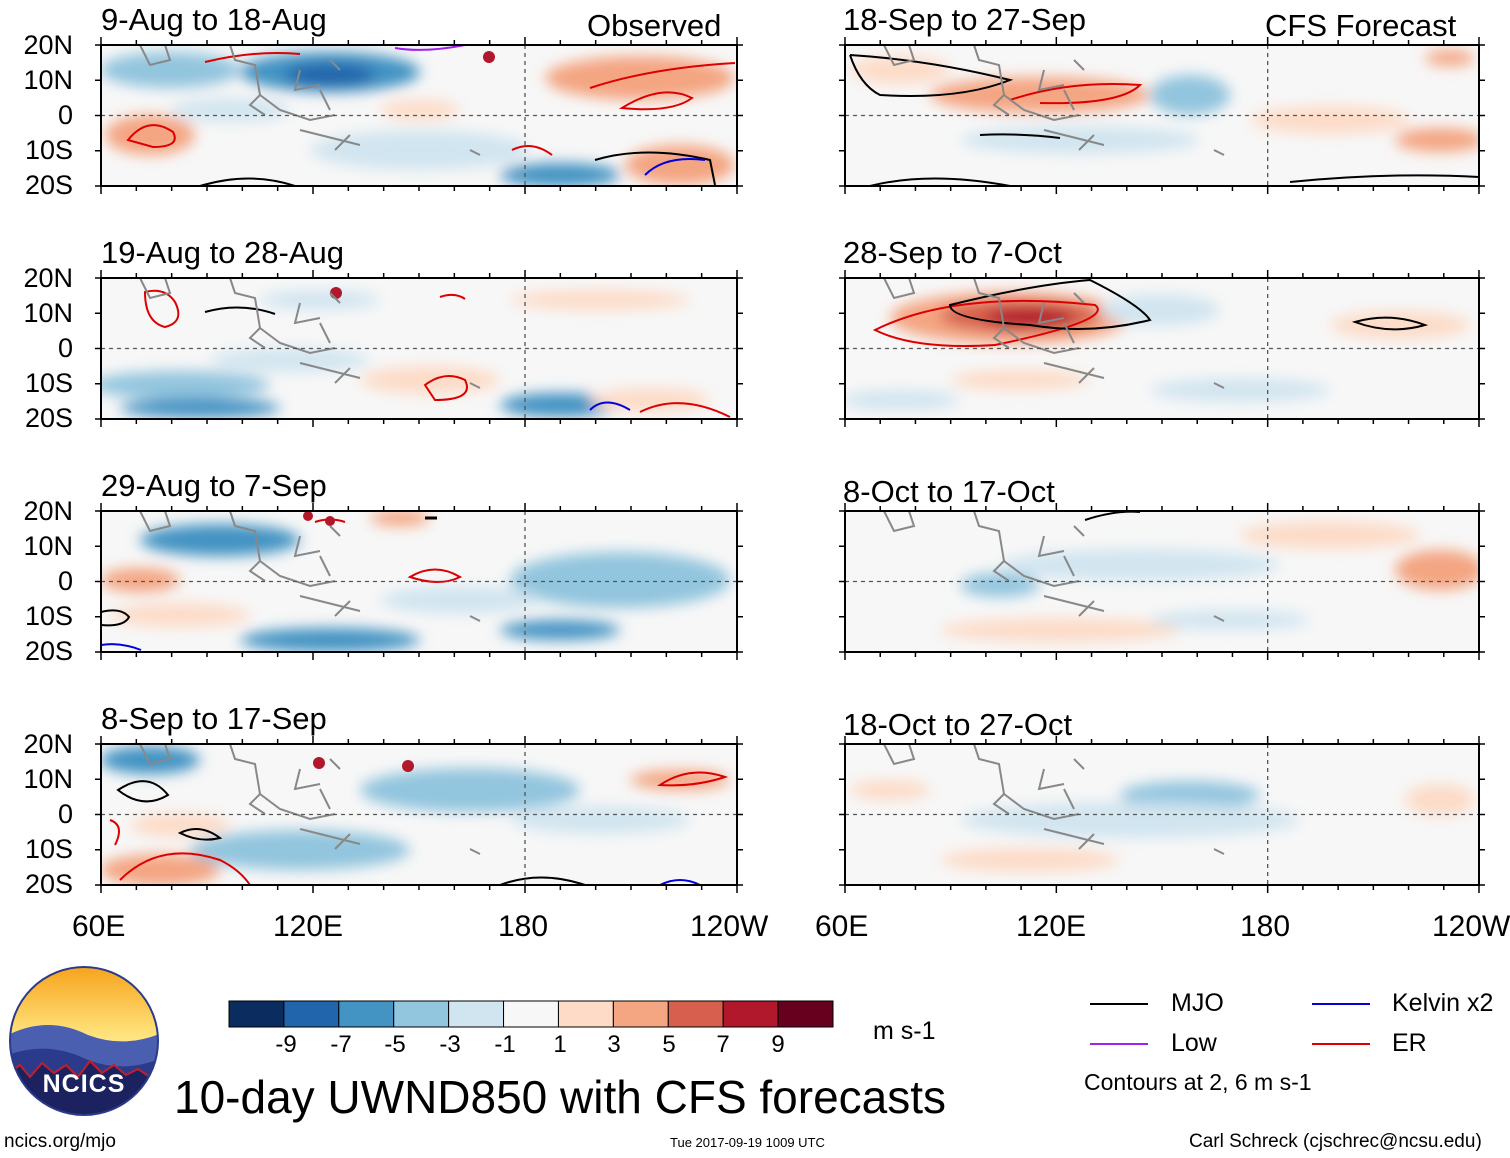 This screenshot has height=1158, width=1510. Describe the element at coordinates (60, 1141) in the screenshot. I see `footer-url: ncics.org/mjo` at that location.